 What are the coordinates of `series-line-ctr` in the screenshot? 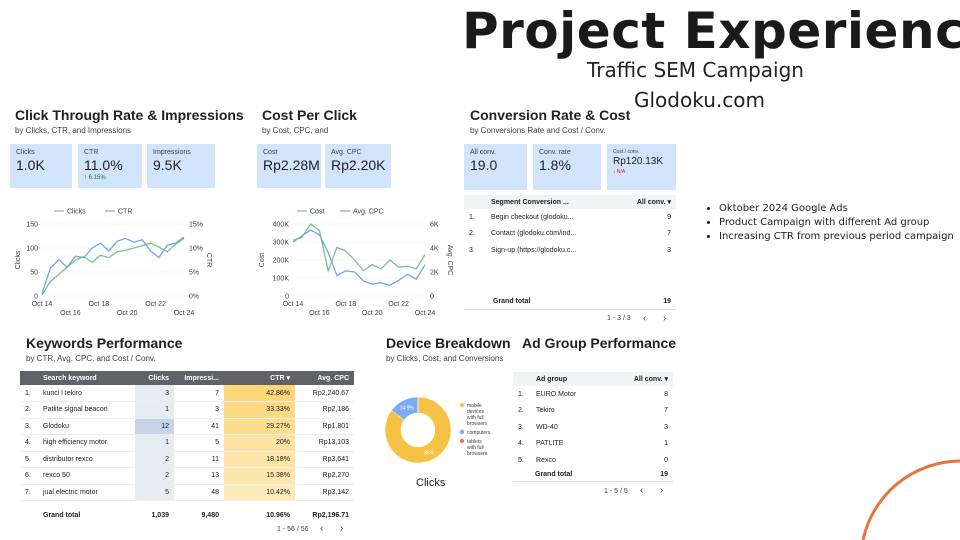 It's located at (113, 265).